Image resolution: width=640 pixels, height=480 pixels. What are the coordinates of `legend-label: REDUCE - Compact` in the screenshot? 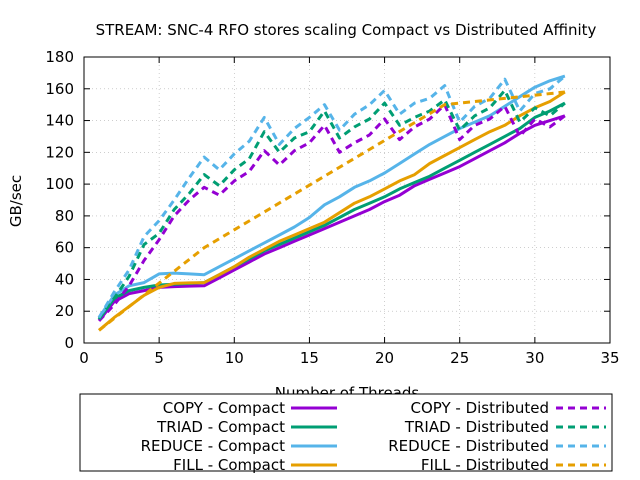 It's located at (213, 446).